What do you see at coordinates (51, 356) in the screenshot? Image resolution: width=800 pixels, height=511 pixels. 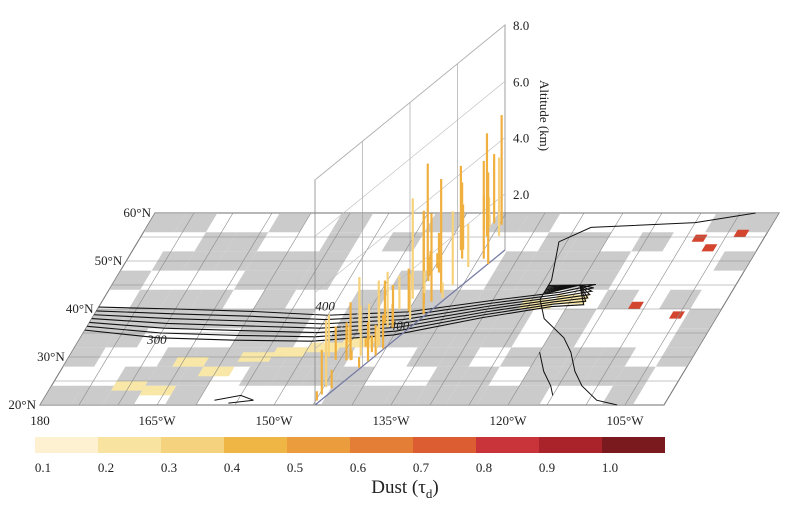 I see `lat-label: 30°N` at bounding box center [51, 356].